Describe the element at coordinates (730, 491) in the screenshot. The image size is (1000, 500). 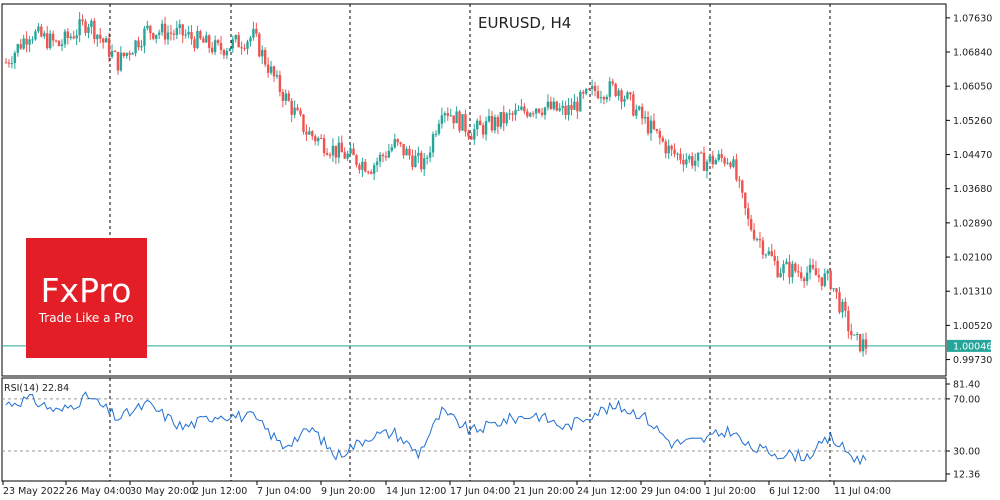
I see `time-tick-label: 1 Jul 20:00` at that location.